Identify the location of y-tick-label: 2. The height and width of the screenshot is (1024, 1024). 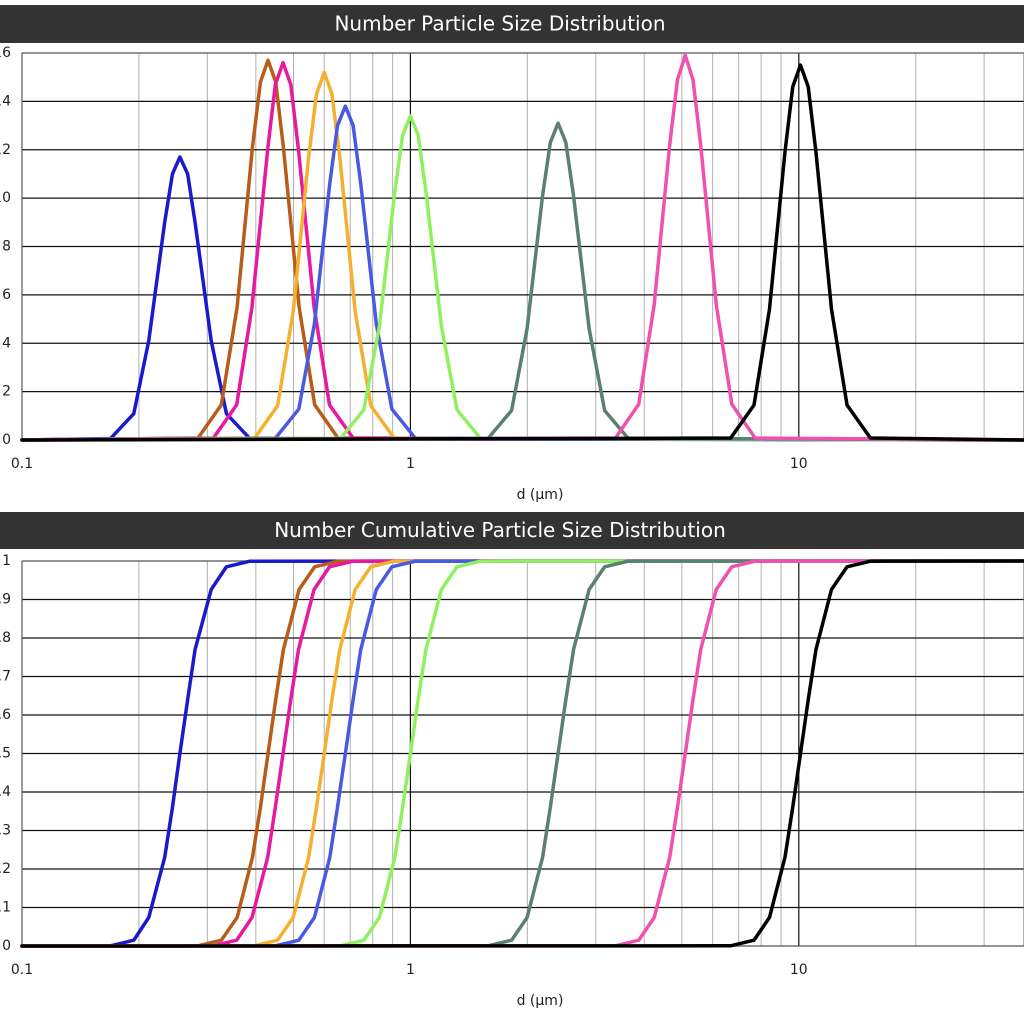
(6, 392).